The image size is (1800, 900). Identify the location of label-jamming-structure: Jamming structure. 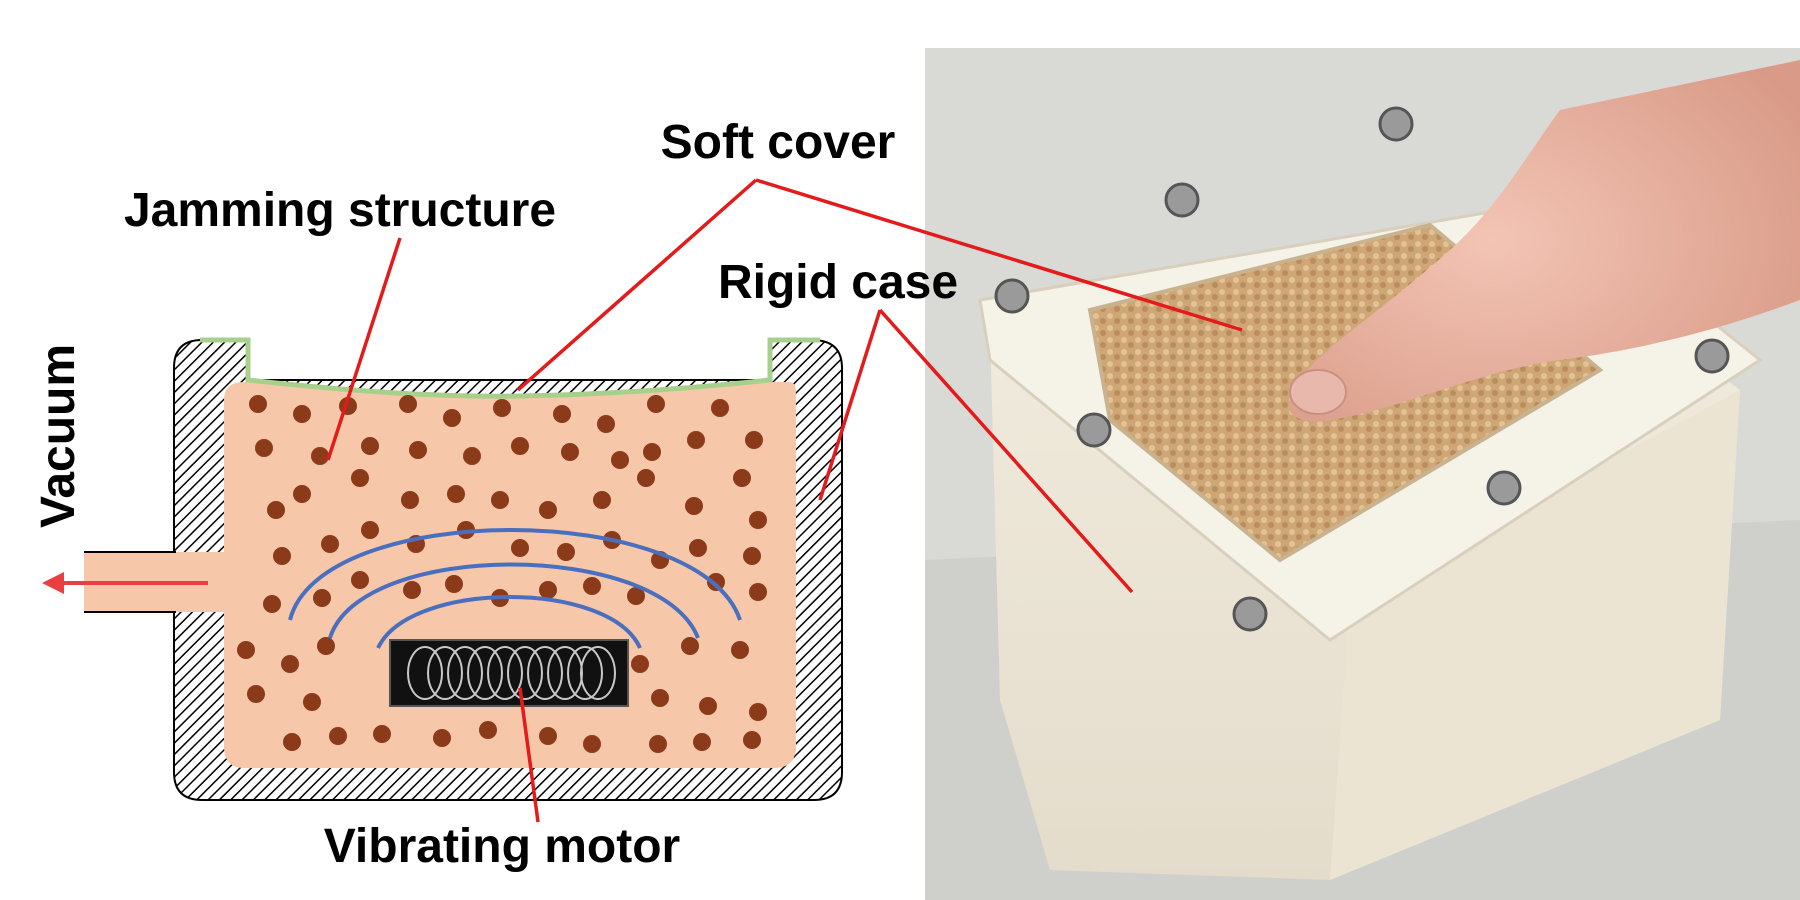
(340, 210).